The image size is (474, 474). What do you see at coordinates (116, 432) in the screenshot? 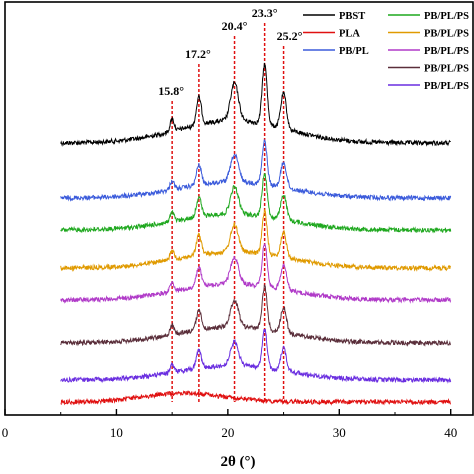
I see `x-tick-label: 10` at bounding box center [116, 432].